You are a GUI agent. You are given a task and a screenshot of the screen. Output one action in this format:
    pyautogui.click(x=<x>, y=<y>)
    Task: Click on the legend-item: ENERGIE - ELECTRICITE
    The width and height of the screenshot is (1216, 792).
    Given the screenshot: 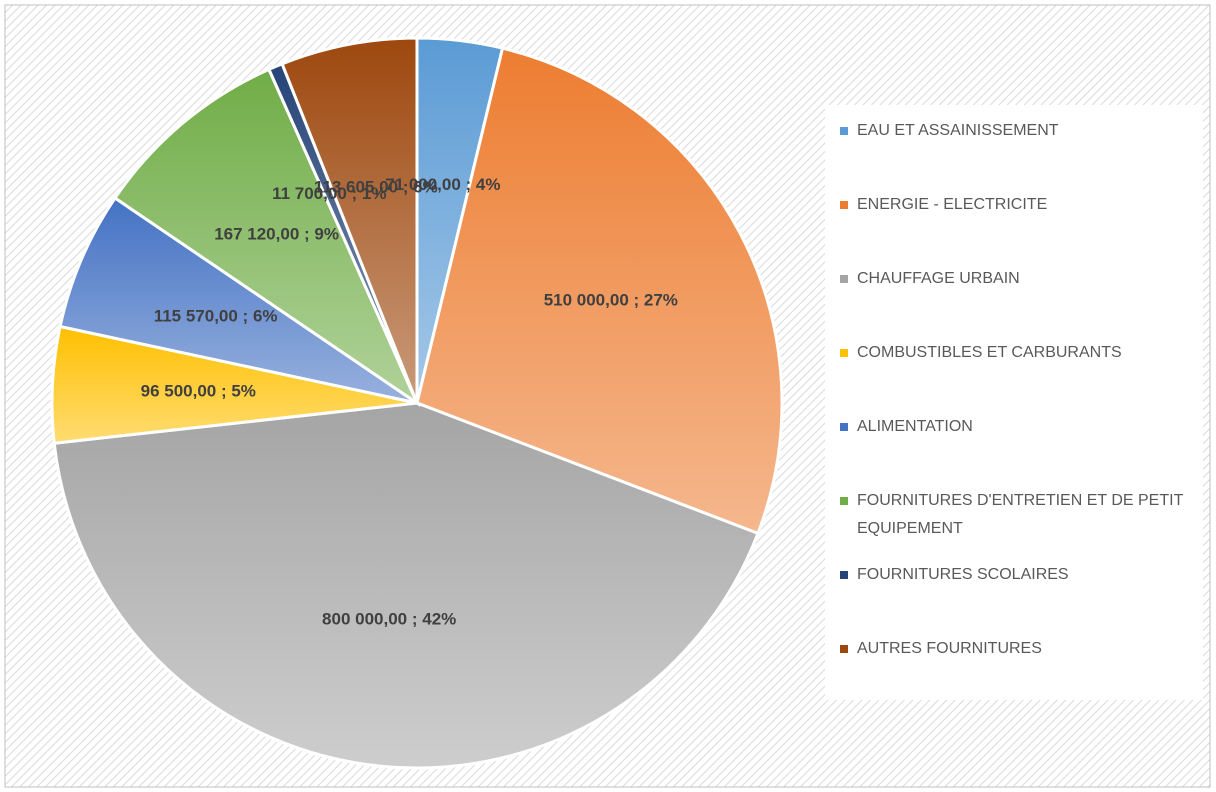 What is the action you would take?
    pyautogui.click(x=1012, y=205)
    